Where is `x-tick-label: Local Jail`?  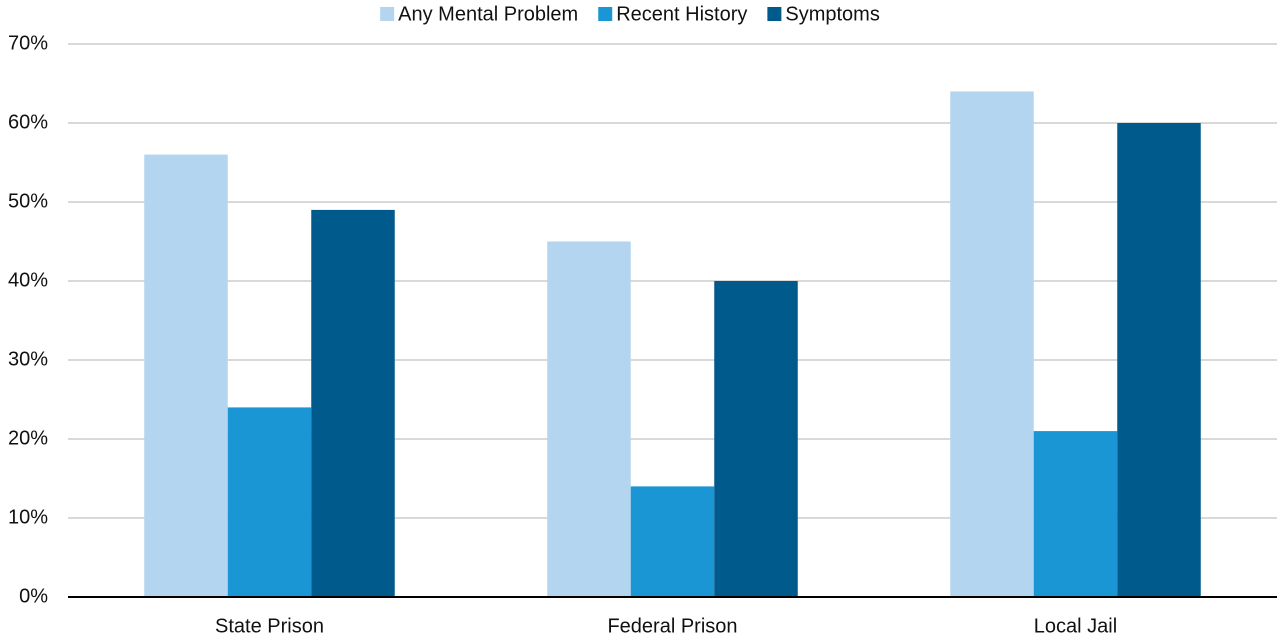
x-tick-label: Local Jail is located at coordinates (1075, 626).